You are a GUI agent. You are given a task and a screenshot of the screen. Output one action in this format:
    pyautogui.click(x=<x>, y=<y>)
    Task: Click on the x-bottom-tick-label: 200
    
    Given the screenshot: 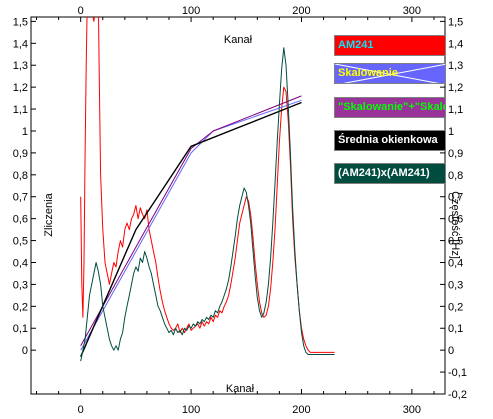 What is the action you would take?
    pyautogui.click(x=301, y=410)
    